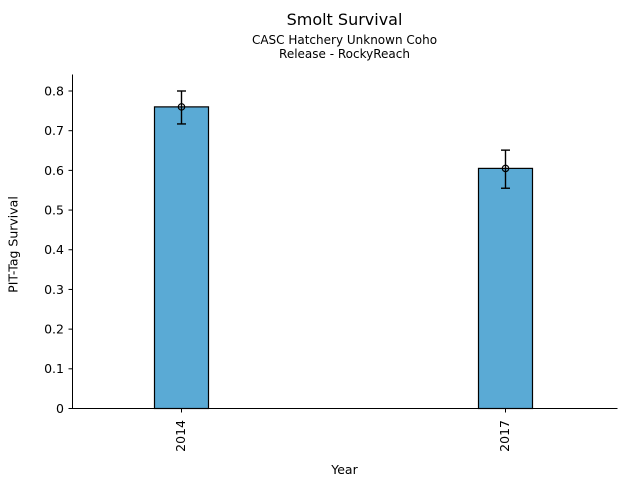 The width and height of the screenshot is (640, 480). I want to click on x-tick-label: 2014, so click(180, 436).